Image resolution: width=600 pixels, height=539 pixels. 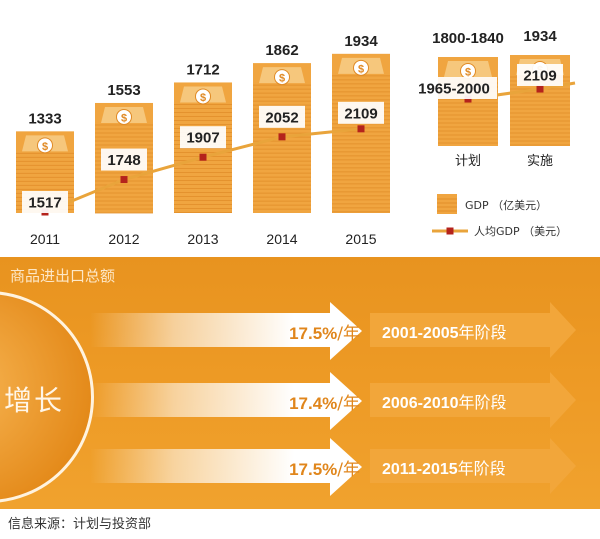 I want to click on x-tick-label: 2015, so click(x=360, y=239).